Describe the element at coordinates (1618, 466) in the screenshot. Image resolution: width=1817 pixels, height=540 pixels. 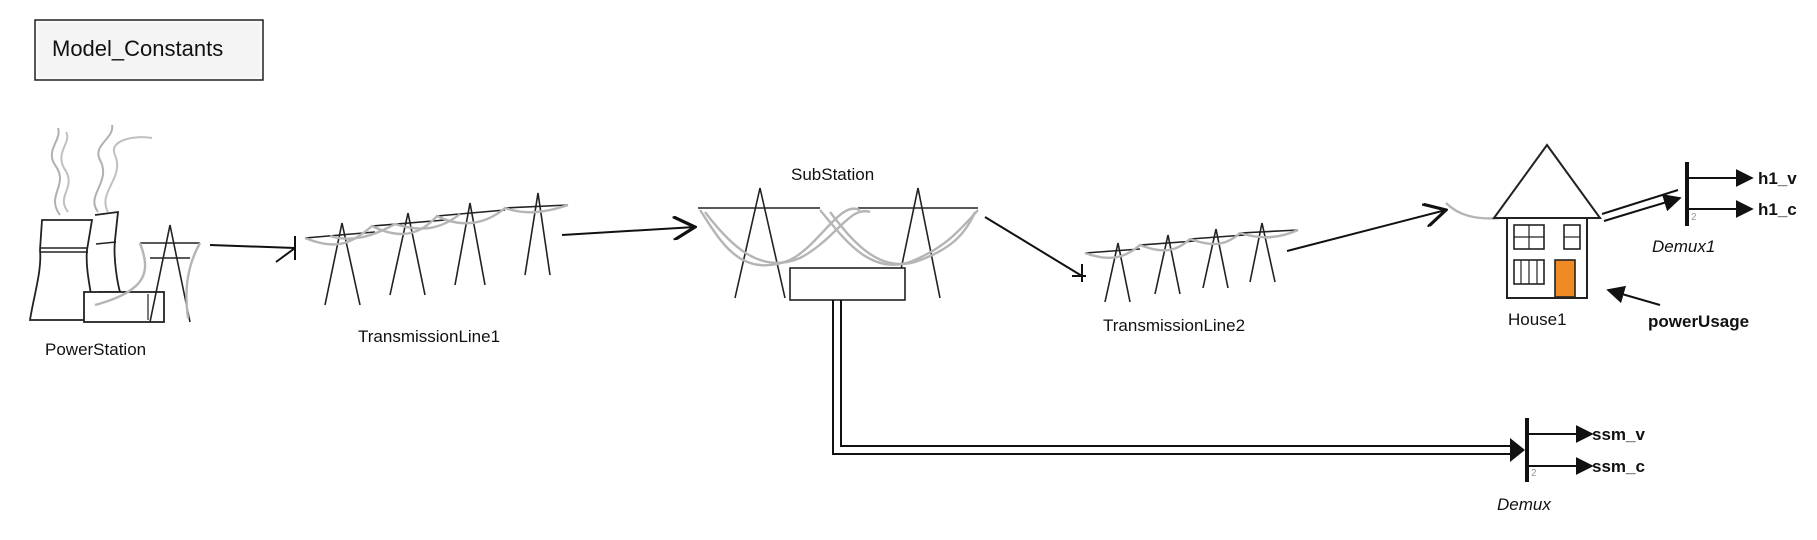
I see `ssm-c-label: ssm_c` at that location.